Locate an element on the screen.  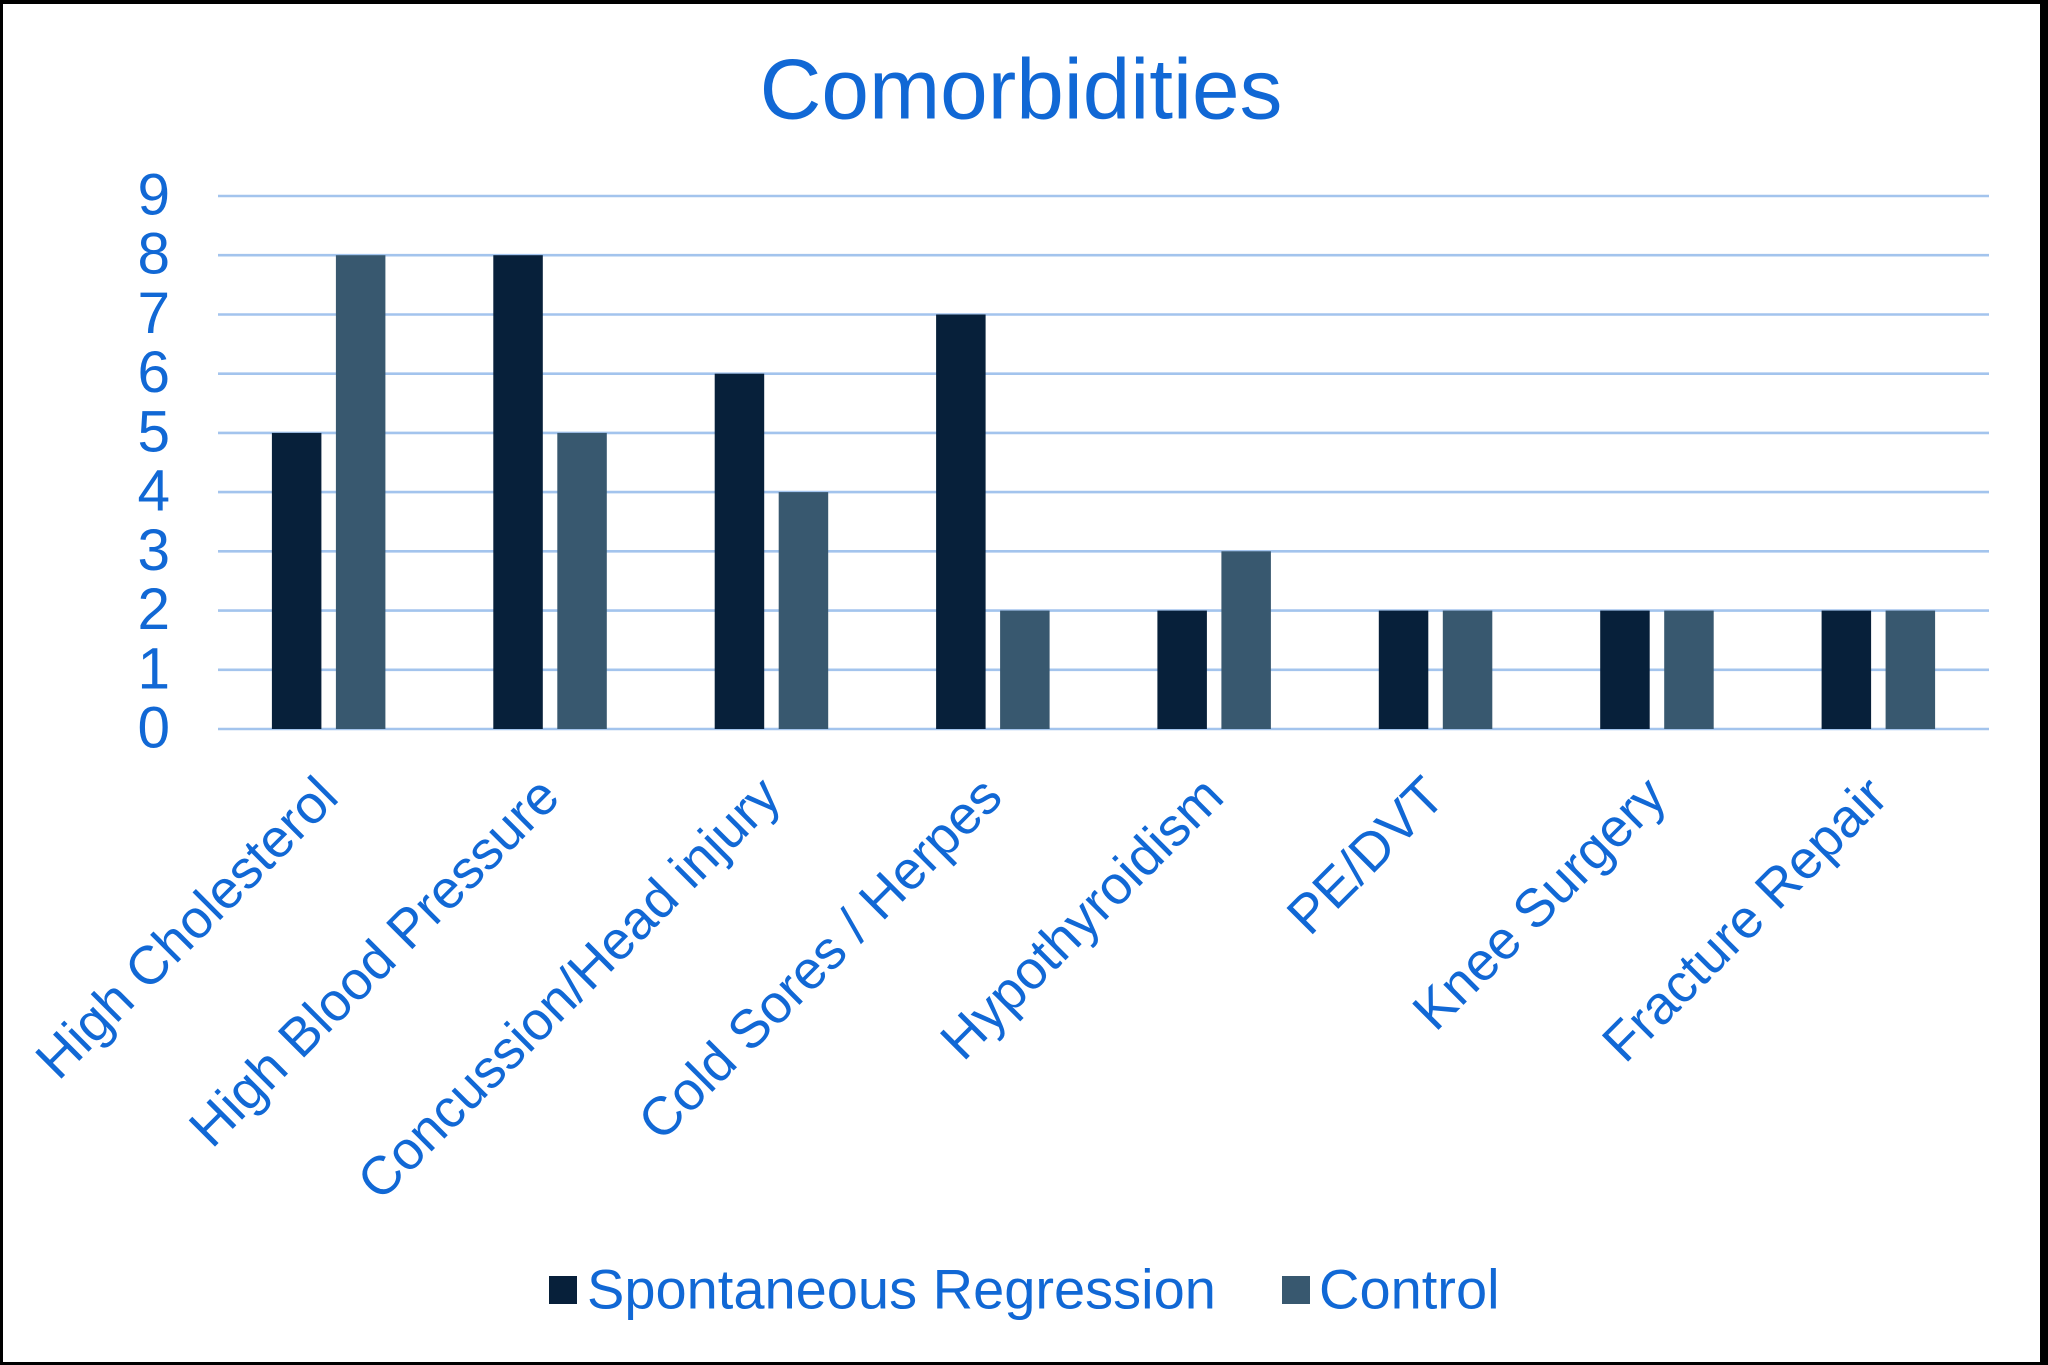
svg-text: Control is located at coordinates (1409, 1289).